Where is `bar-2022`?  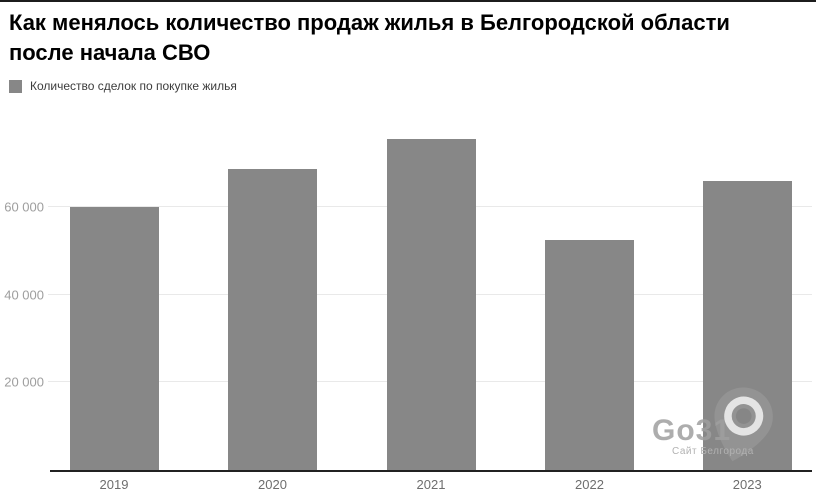 bar-2022 is located at coordinates (589, 355).